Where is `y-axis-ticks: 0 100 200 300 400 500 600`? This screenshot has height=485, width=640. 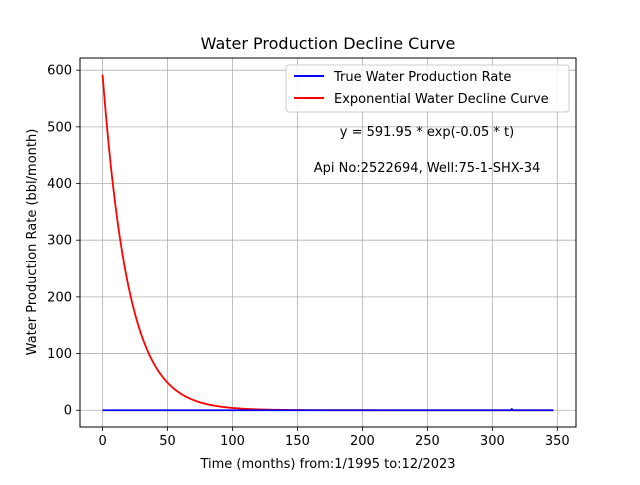
y-axis-ticks: 0 100 200 300 400 500 600 is located at coordinates (63, 241).